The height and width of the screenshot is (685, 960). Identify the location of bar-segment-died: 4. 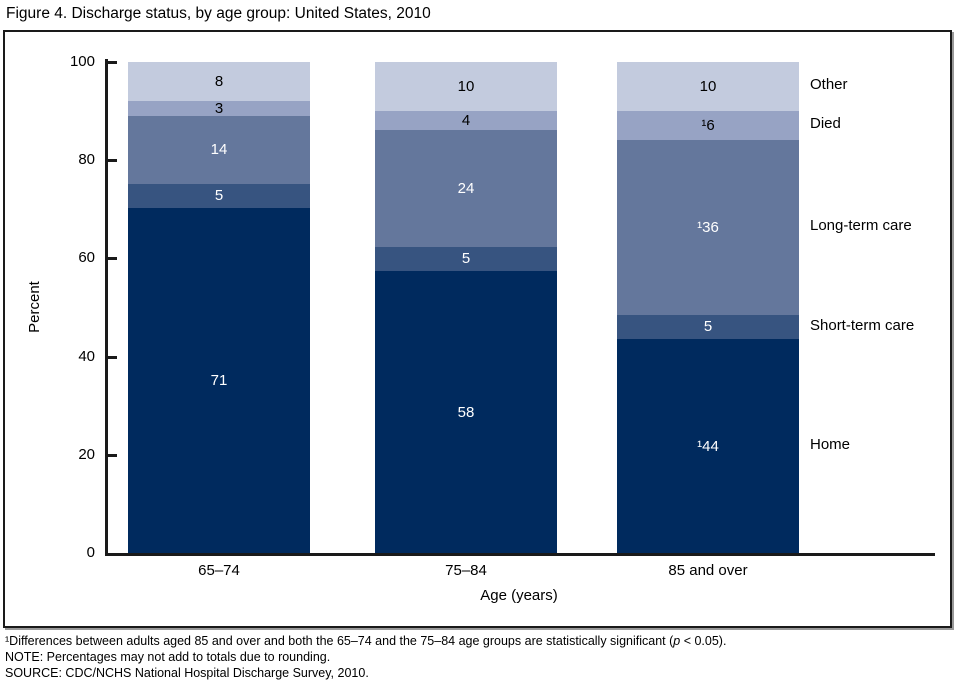
(466, 120).